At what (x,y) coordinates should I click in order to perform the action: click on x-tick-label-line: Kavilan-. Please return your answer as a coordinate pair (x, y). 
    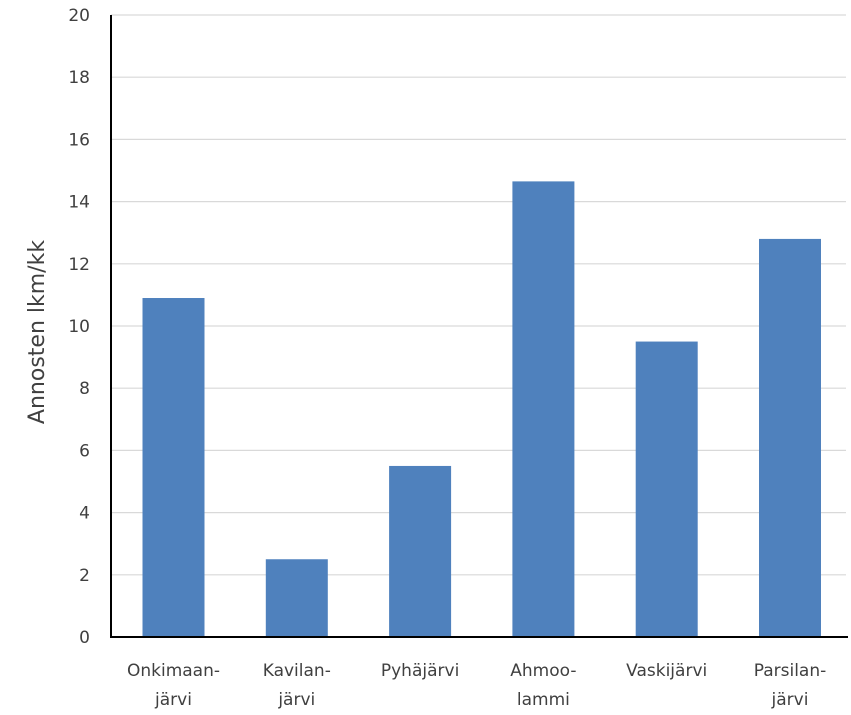
    Looking at the image, I should click on (297, 671).